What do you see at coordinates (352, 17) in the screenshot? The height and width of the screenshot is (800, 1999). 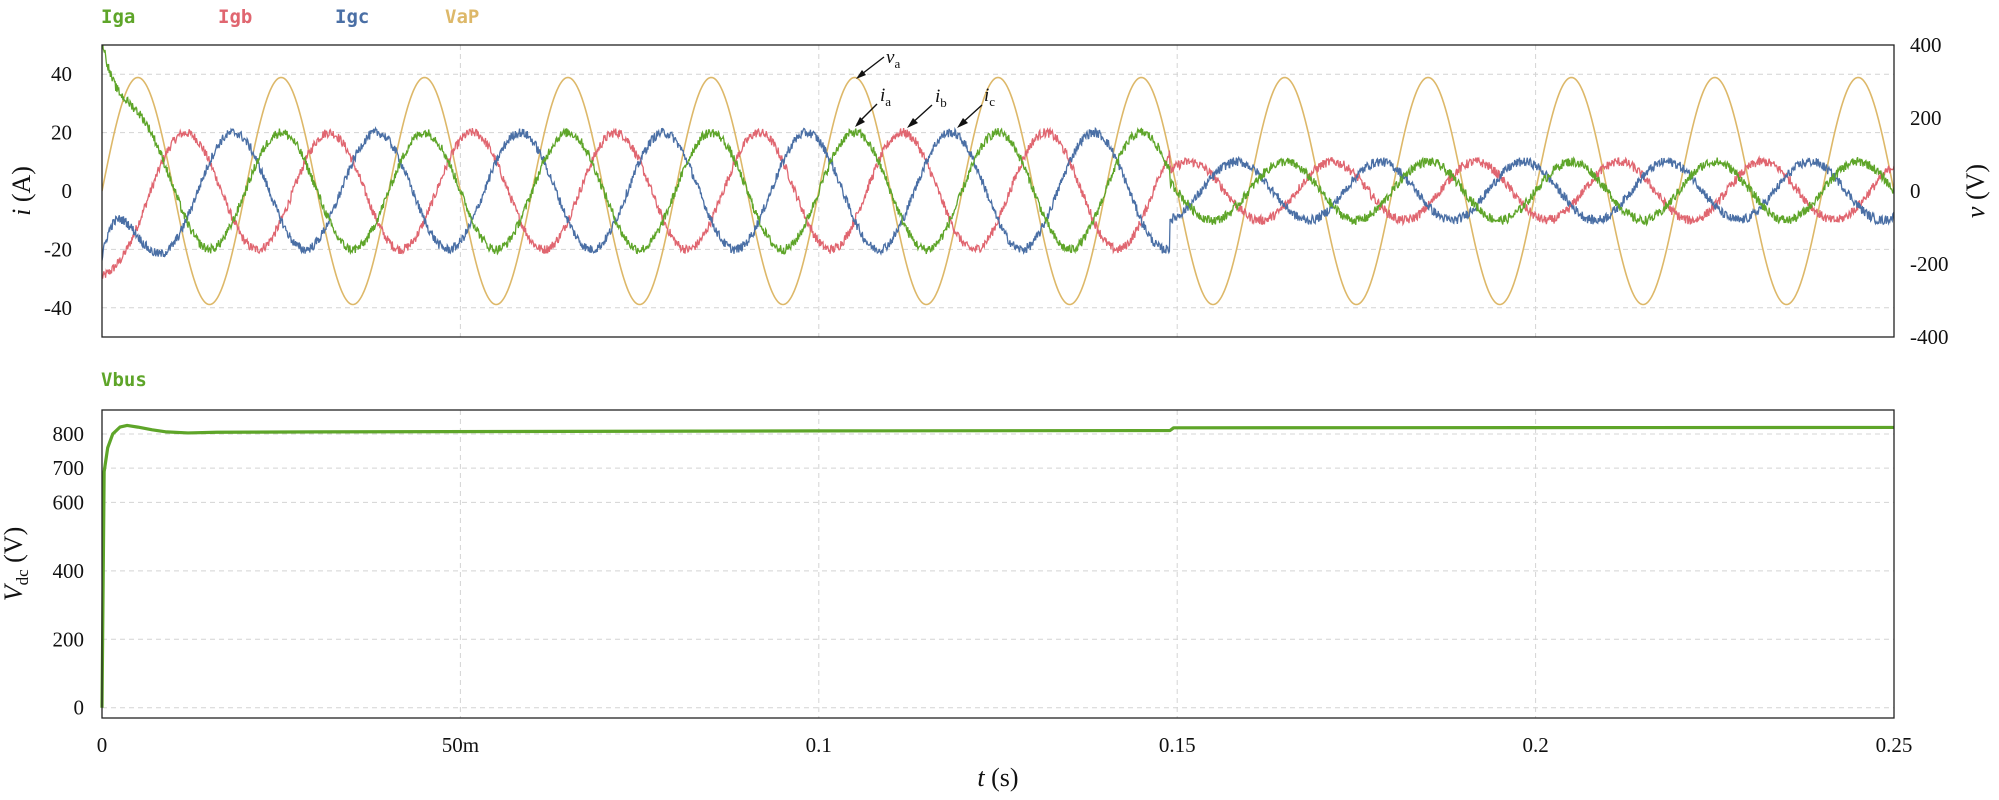 I see `legend-igc: Igc` at bounding box center [352, 17].